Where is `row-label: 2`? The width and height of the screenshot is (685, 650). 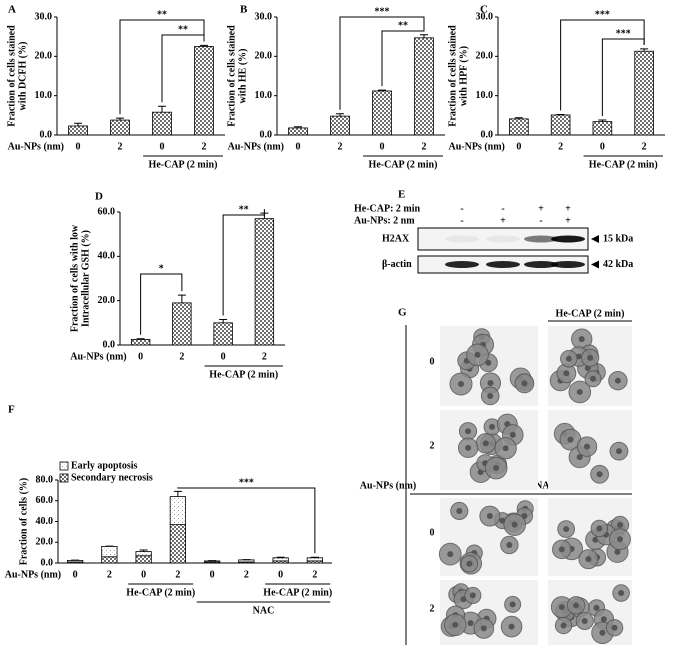 row-label: 2 is located at coordinates (432, 609).